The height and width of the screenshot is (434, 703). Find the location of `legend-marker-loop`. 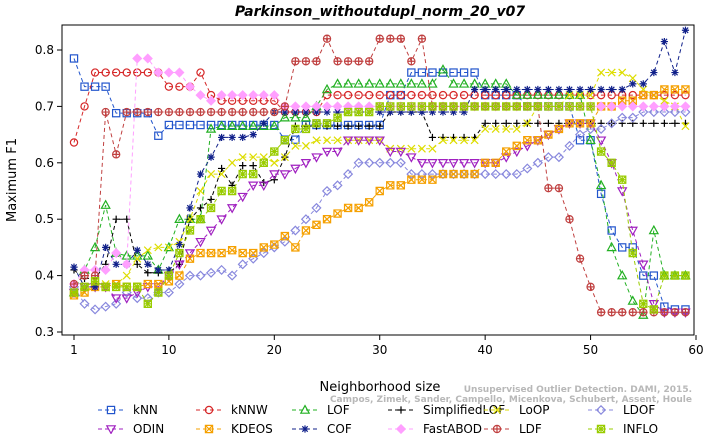

legend-marker-loop is located at coordinates (497, 410).